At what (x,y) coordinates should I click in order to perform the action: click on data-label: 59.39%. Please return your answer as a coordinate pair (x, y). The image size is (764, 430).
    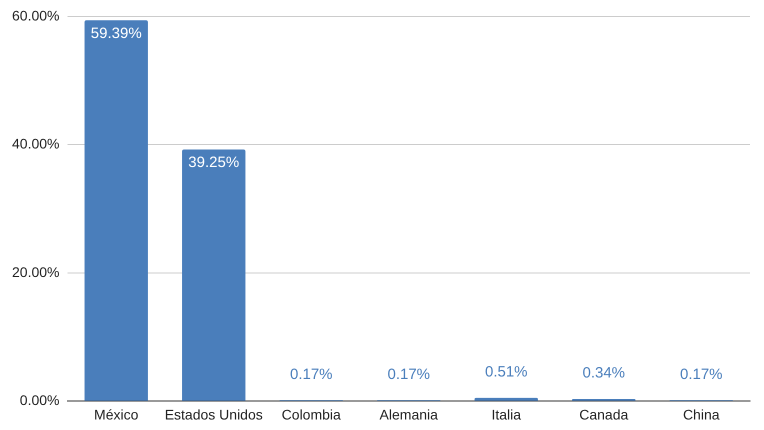
    Looking at the image, I should click on (116, 33).